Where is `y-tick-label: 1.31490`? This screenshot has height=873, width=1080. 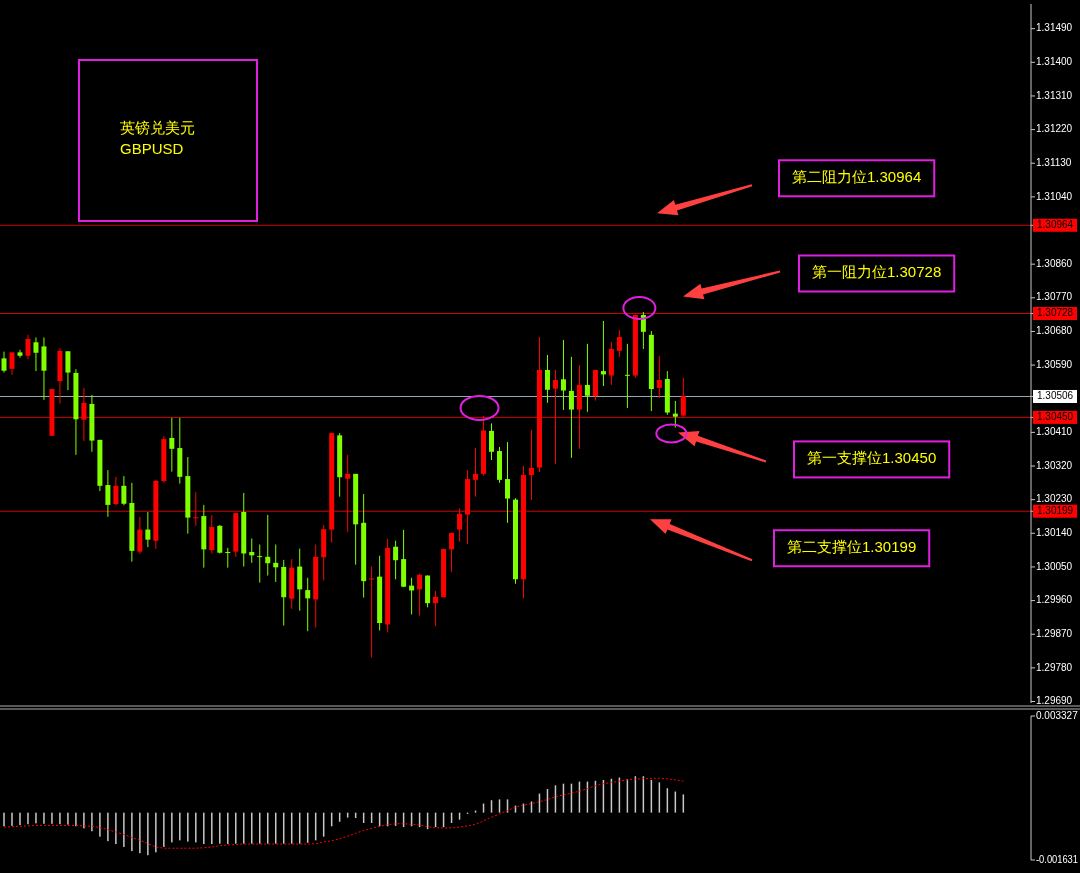 y-tick-label: 1.31490 is located at coordinates (1054, 28).